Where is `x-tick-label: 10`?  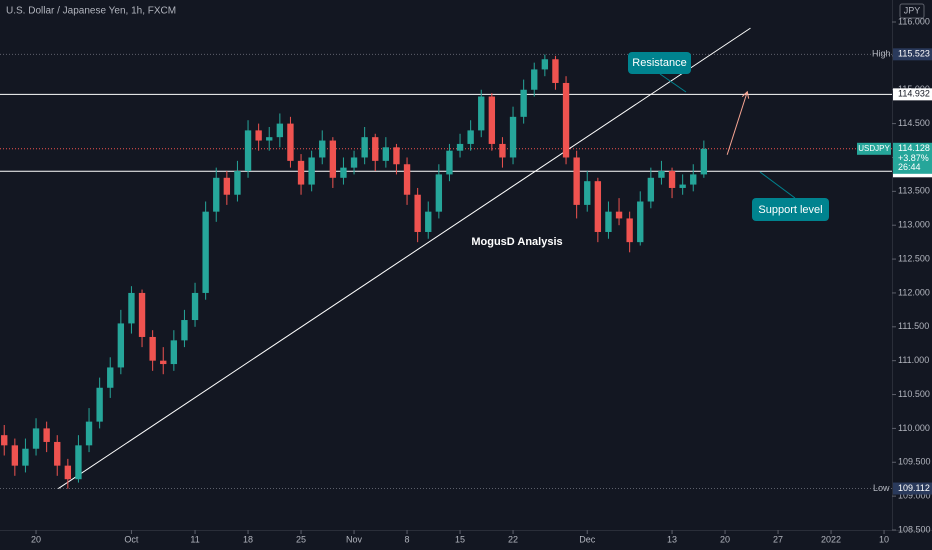
x-tick-label: 10 is located at coordinates (884, 539).